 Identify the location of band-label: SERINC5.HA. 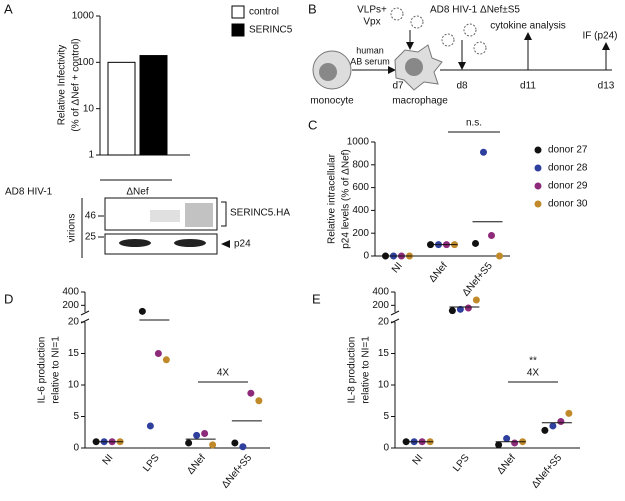
(260, 213).